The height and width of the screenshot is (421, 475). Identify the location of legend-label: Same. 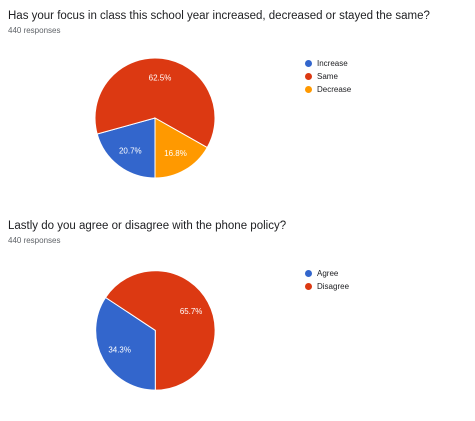
(327, 76).